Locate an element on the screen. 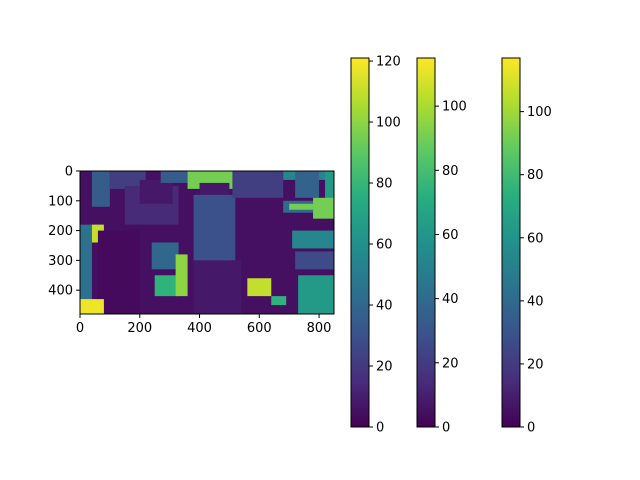 This screenshot has height=480, width=640. x-tick-label: 0 is located at coordinates (80, 328).